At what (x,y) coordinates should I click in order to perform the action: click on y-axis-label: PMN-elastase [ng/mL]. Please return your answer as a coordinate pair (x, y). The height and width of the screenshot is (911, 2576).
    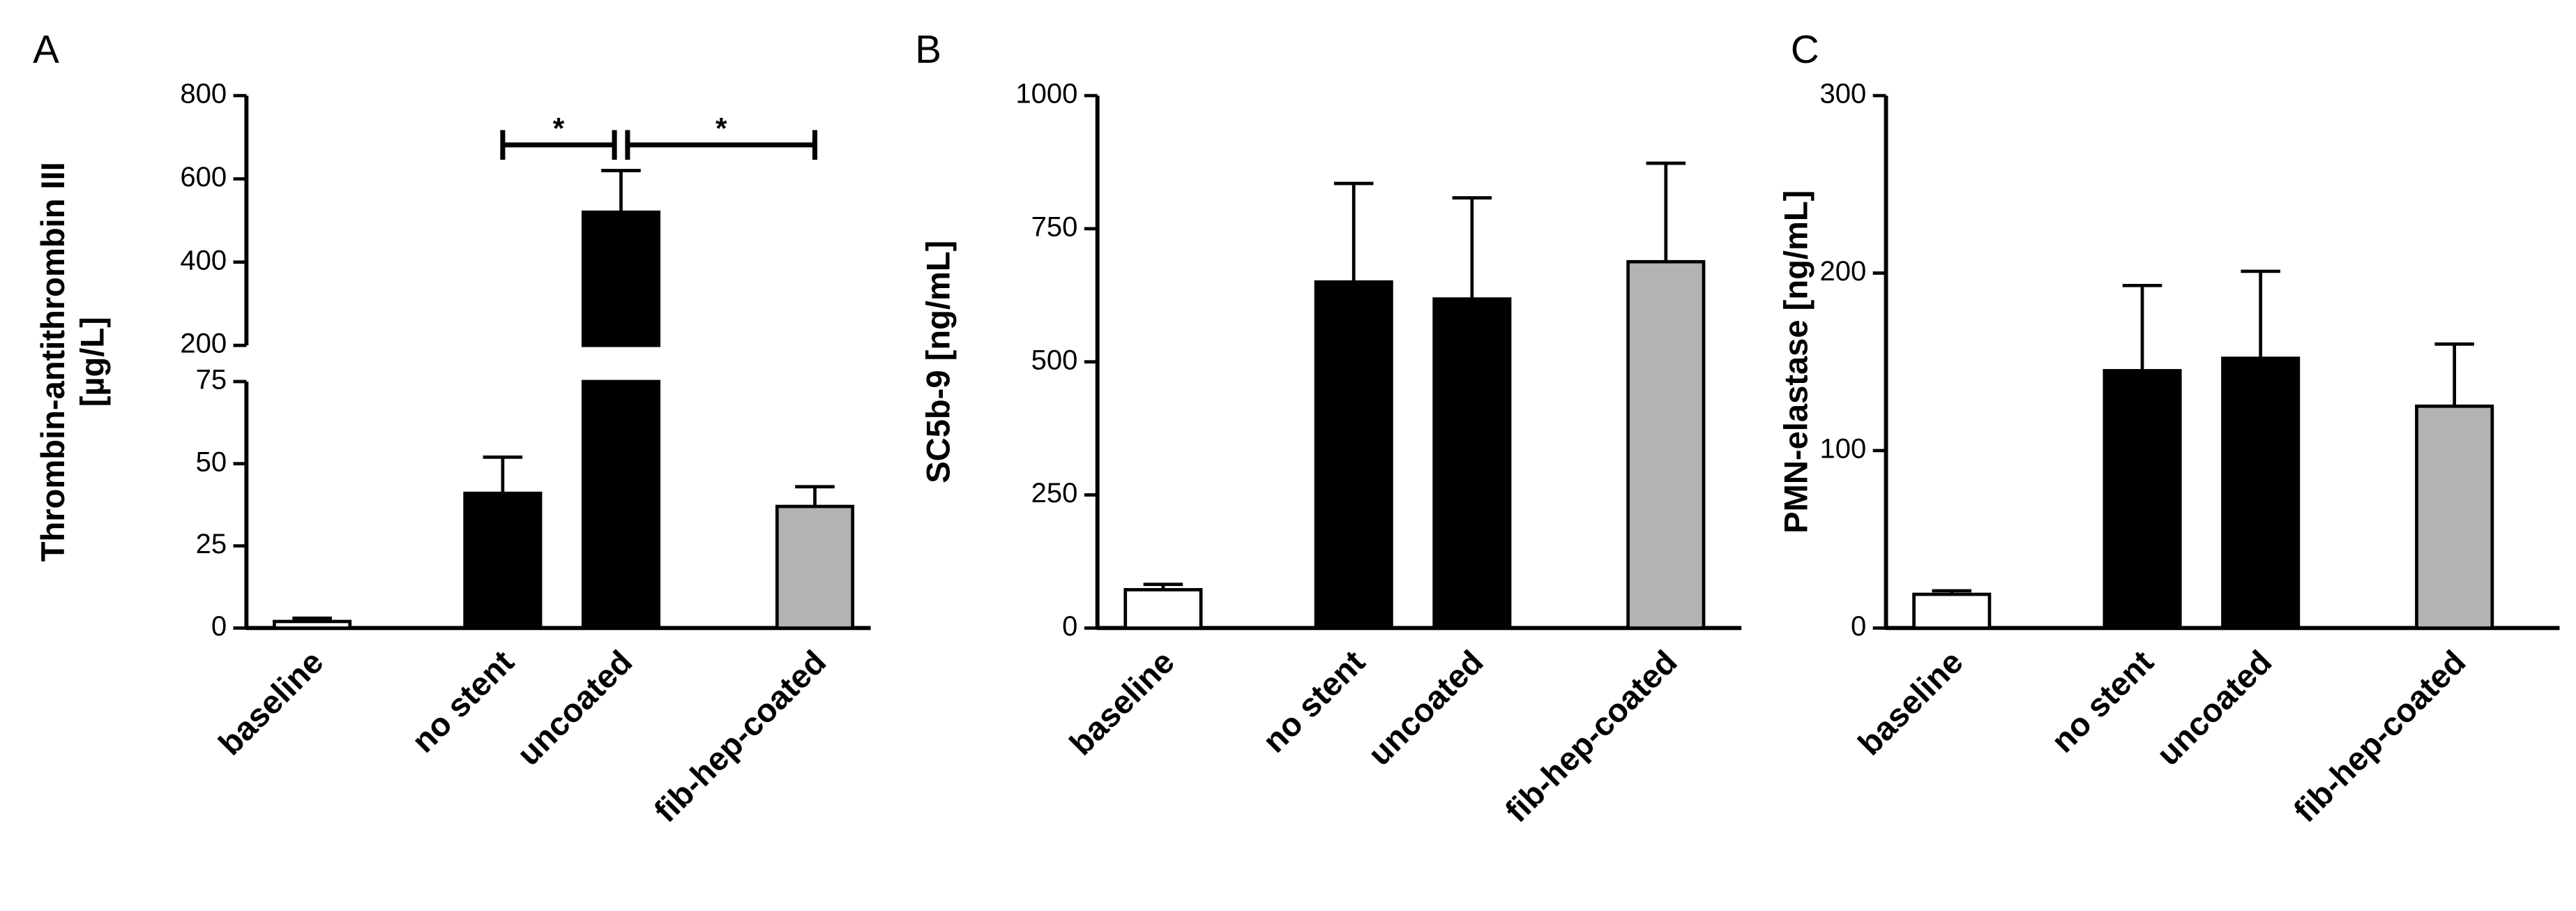
    Looking at the image, I should click on (1795, 362).